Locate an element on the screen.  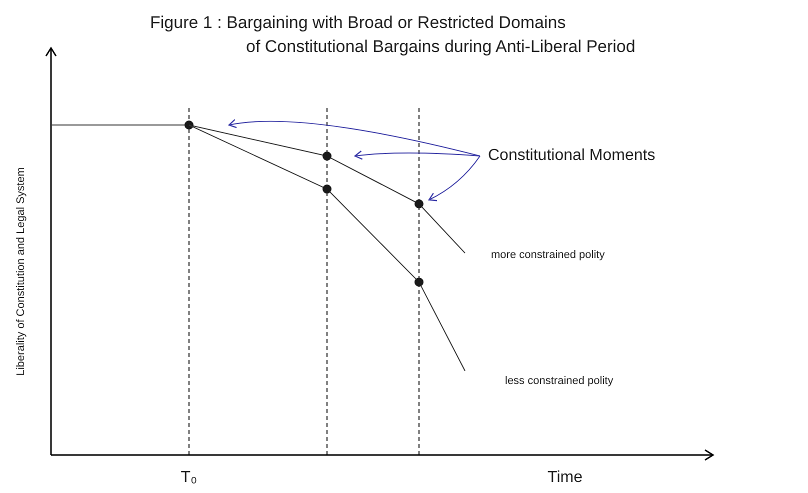
text: T₀ is located at coordinates (189, 477).